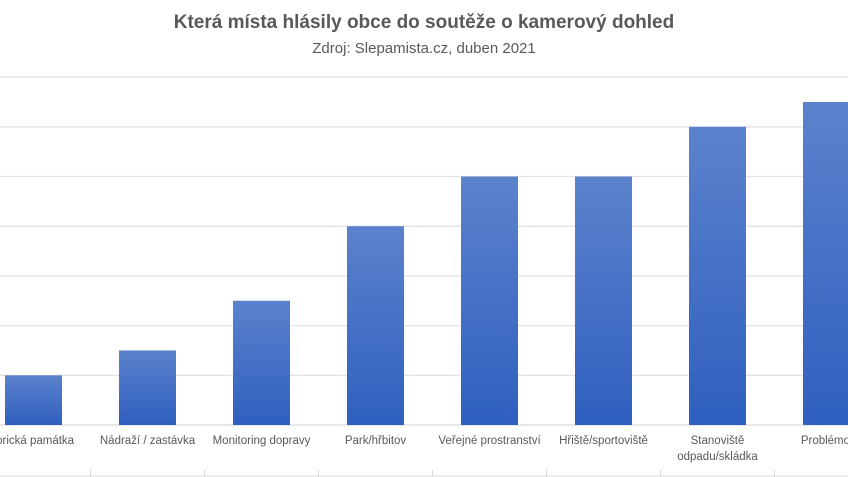  I want to click on chart-subtitle: Zdroj: Slepamista.cz, duben 2021, so click(424, 48).